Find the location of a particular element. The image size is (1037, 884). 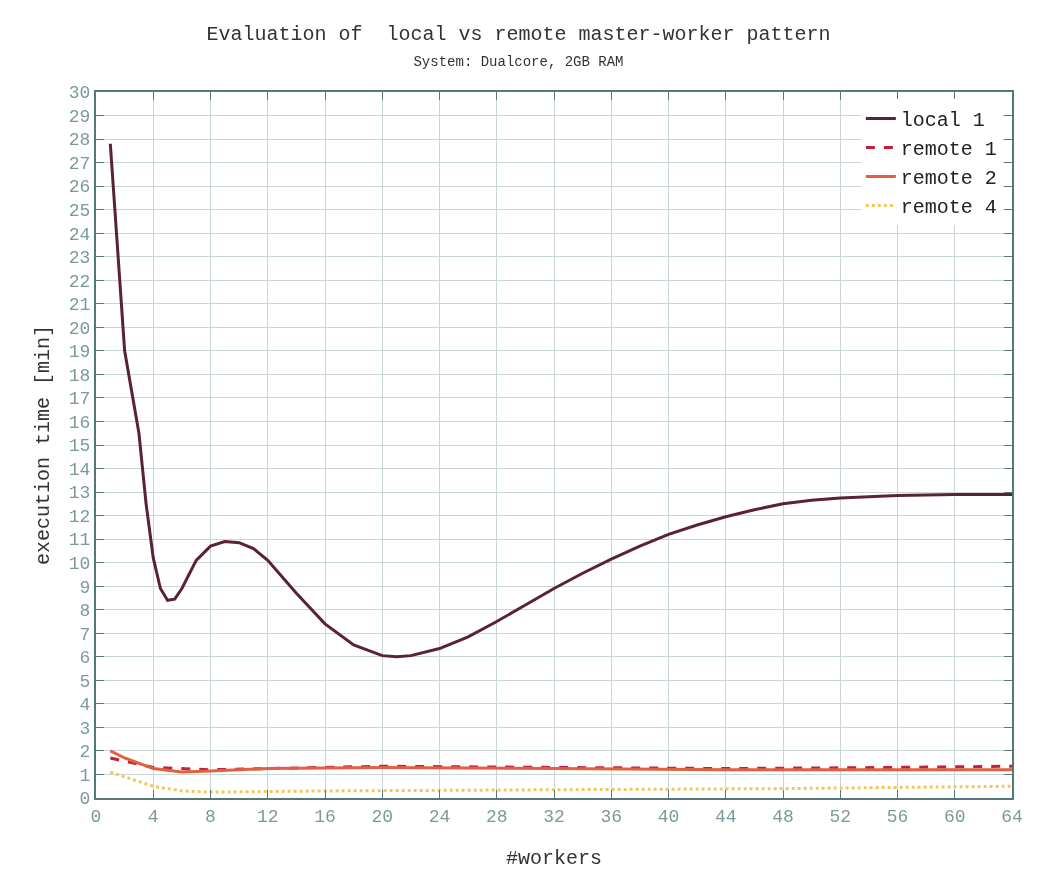

y-tick-label: 14 is located at coordinates (79, 469).